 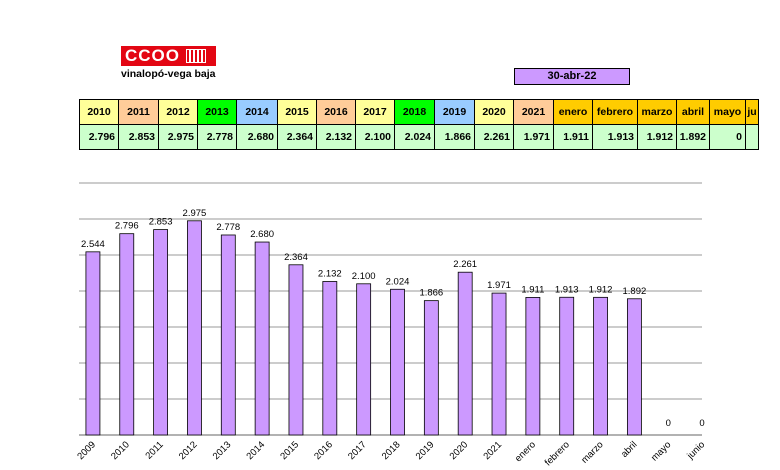 What do you see at coordinates (615, 112) in the screenshot?
I see `table-header-cell: febrero` at bounding box center [615, 112].